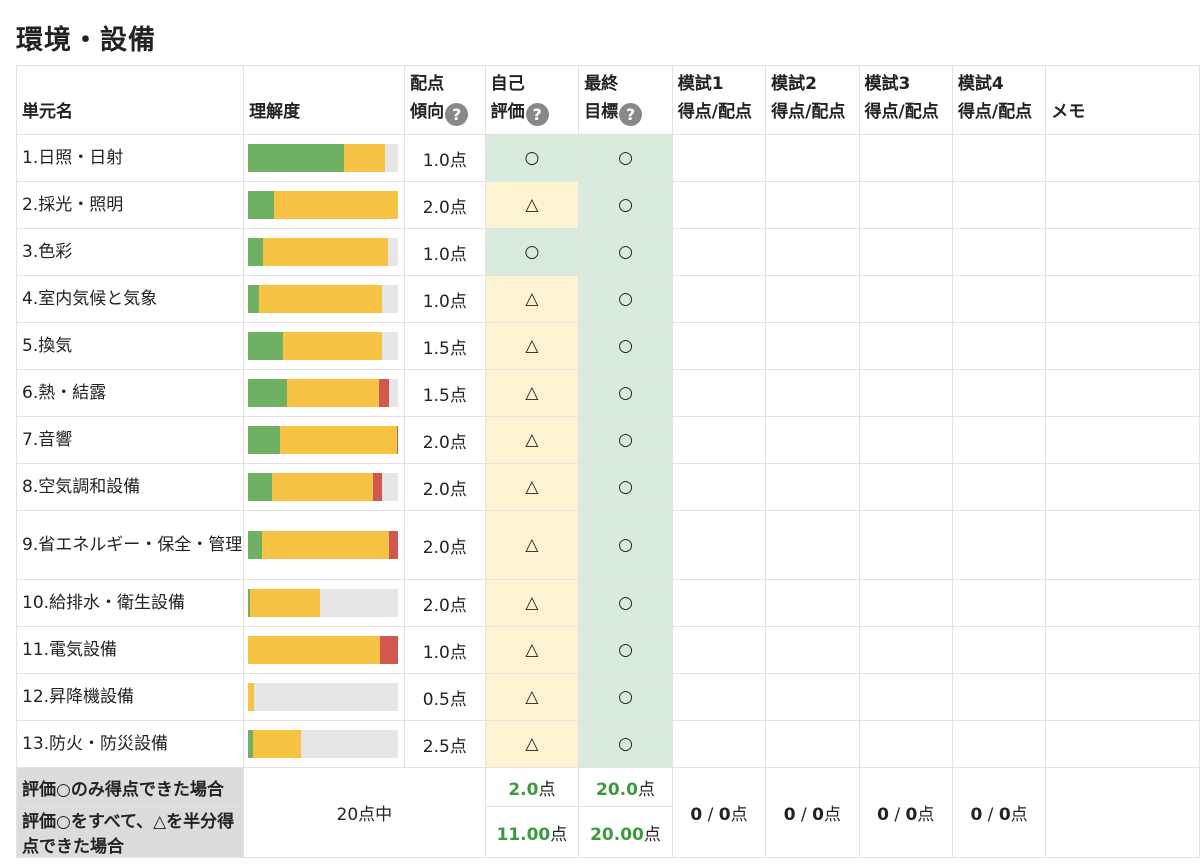  What do you see at coordinates (324, 158) in the screenshot?
I see `understanding-cell` at bounding box center [324, 158].